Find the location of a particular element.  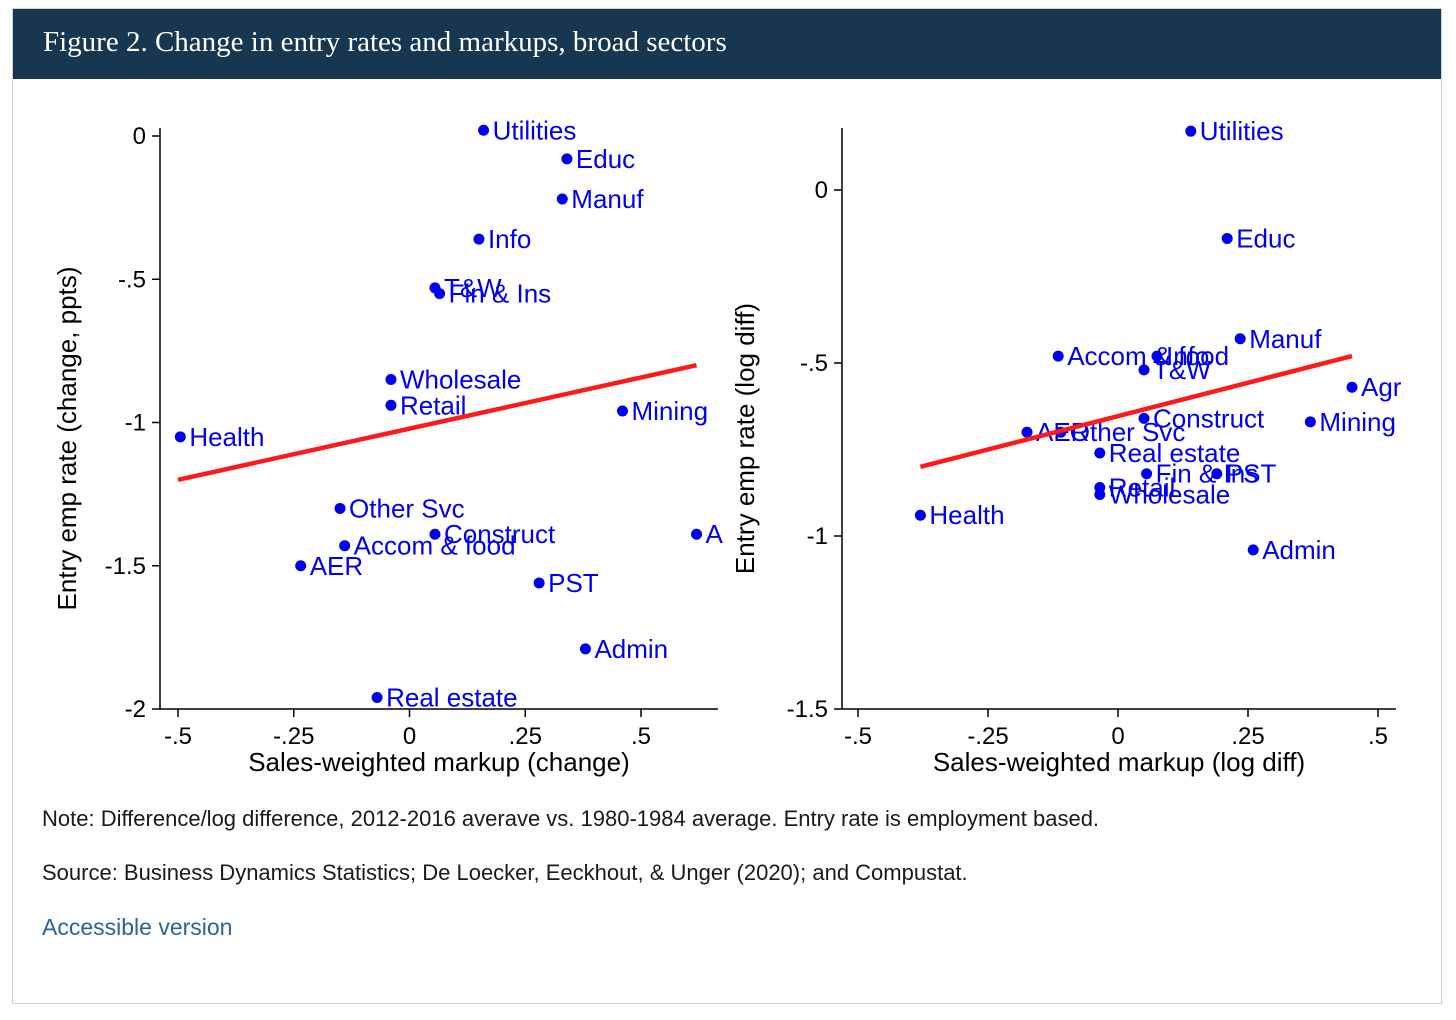

chart1-y-tick-label: -2 is located at coordinates (135, 709).